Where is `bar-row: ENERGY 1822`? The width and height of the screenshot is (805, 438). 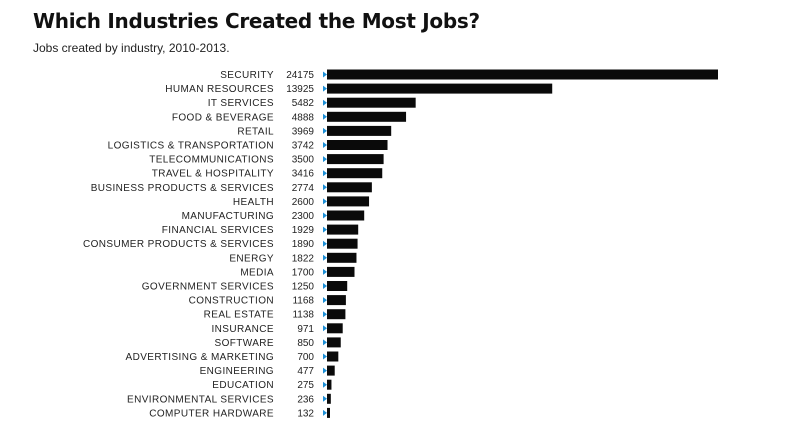
bar-row: ENERGY 1822 is located at coordinates (293, 258).